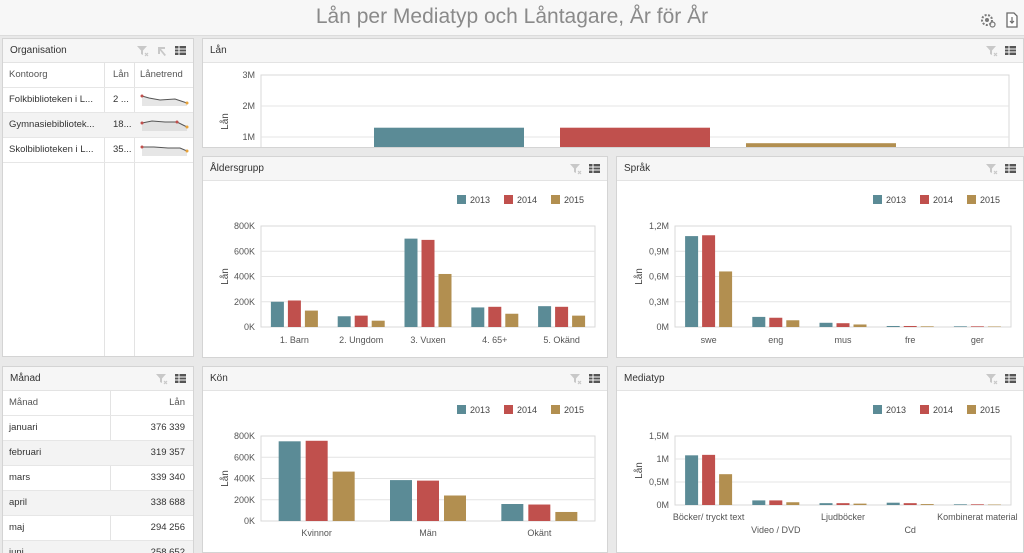 This screenshot has height=553, width=1024. What do you see at coordinates (28, 74) in the screenshot?
I see `col-kontoorg: Kontoorg` at bounding box center [28, 74].